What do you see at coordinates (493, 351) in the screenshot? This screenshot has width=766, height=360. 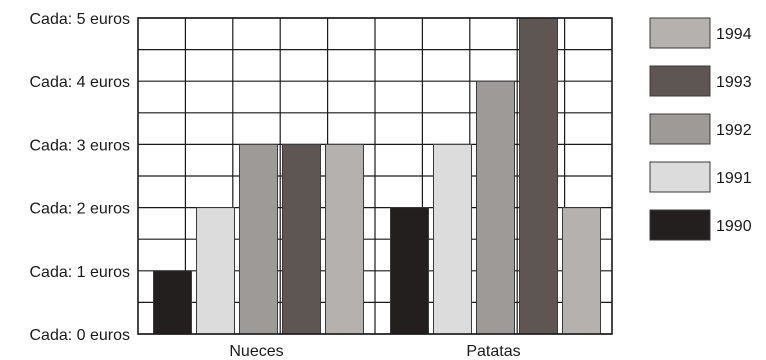 I see `x-category-label: Patatas` at bounding box center [493, 351].